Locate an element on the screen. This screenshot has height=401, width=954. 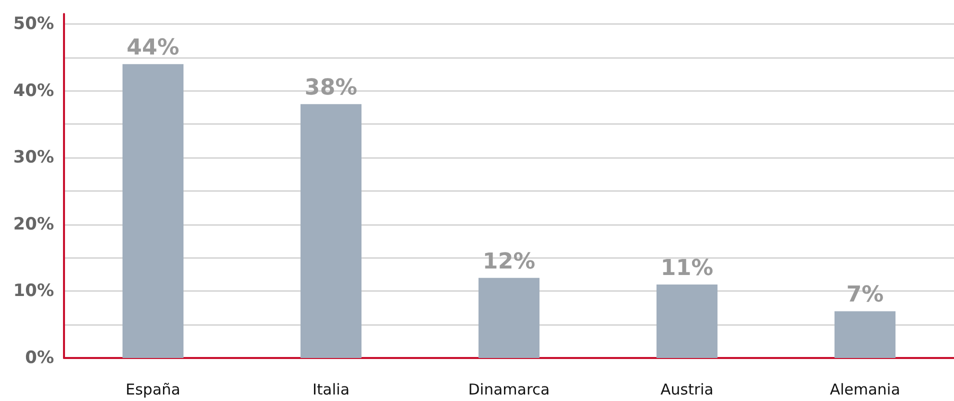
x-tick-label: Italia is located at coordinates (331, 389).